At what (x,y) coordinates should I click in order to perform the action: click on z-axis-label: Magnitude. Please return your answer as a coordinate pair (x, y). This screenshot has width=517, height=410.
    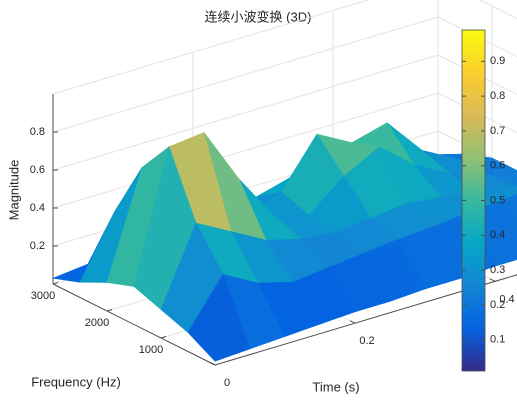
    Looking at the image, I should click on (13, 190).